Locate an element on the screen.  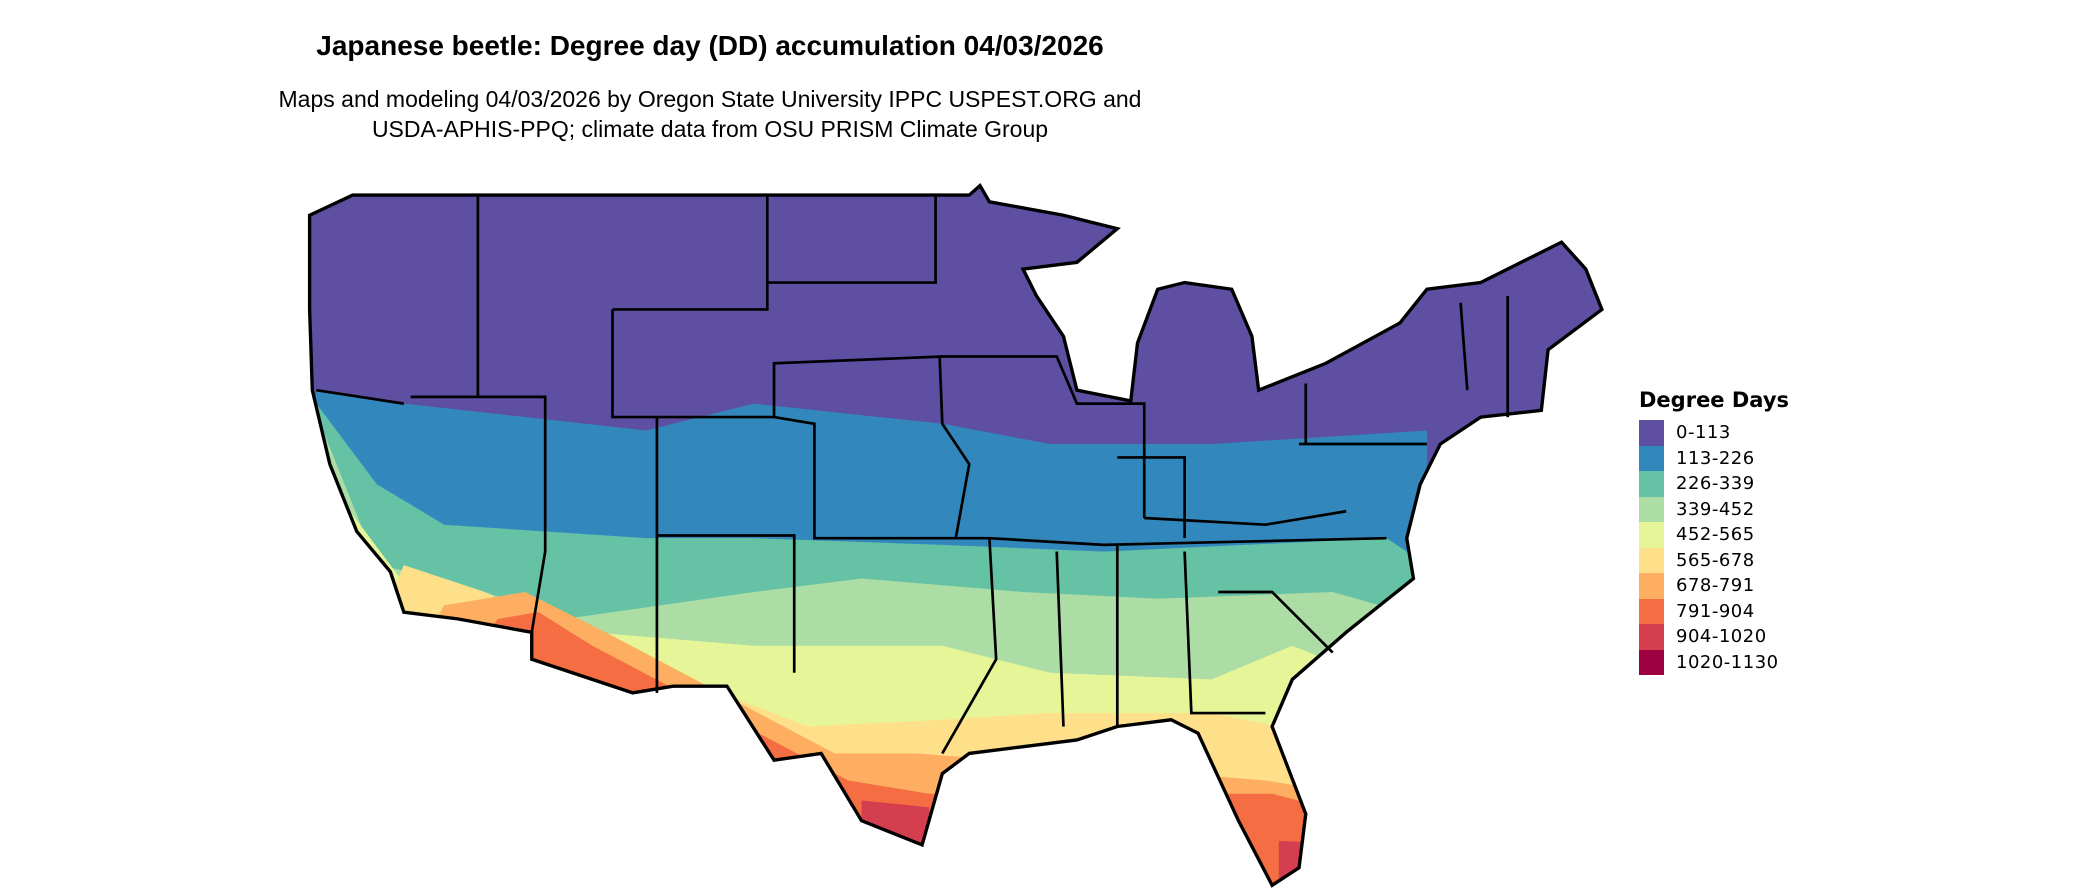
legend-title: Degree Days is located at coordinates (1714, 400).